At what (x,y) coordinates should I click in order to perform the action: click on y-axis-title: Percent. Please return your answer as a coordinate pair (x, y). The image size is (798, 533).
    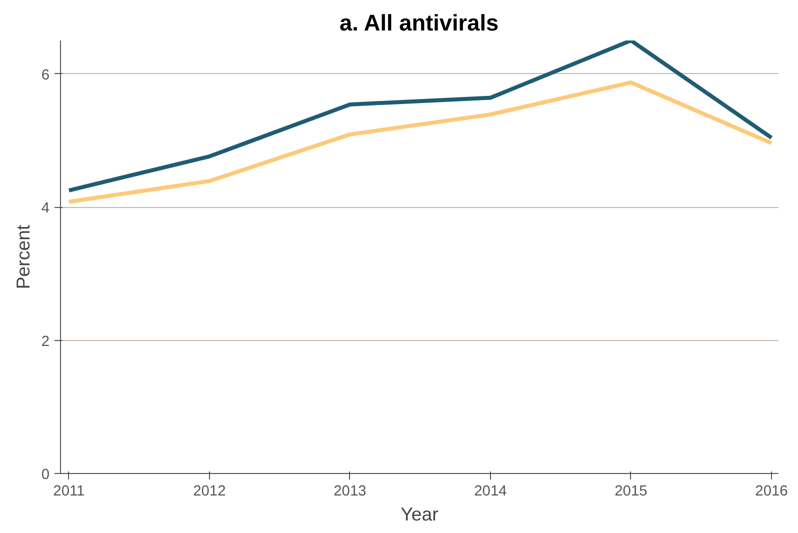
    Looking at the image, I should click on (23, 257).